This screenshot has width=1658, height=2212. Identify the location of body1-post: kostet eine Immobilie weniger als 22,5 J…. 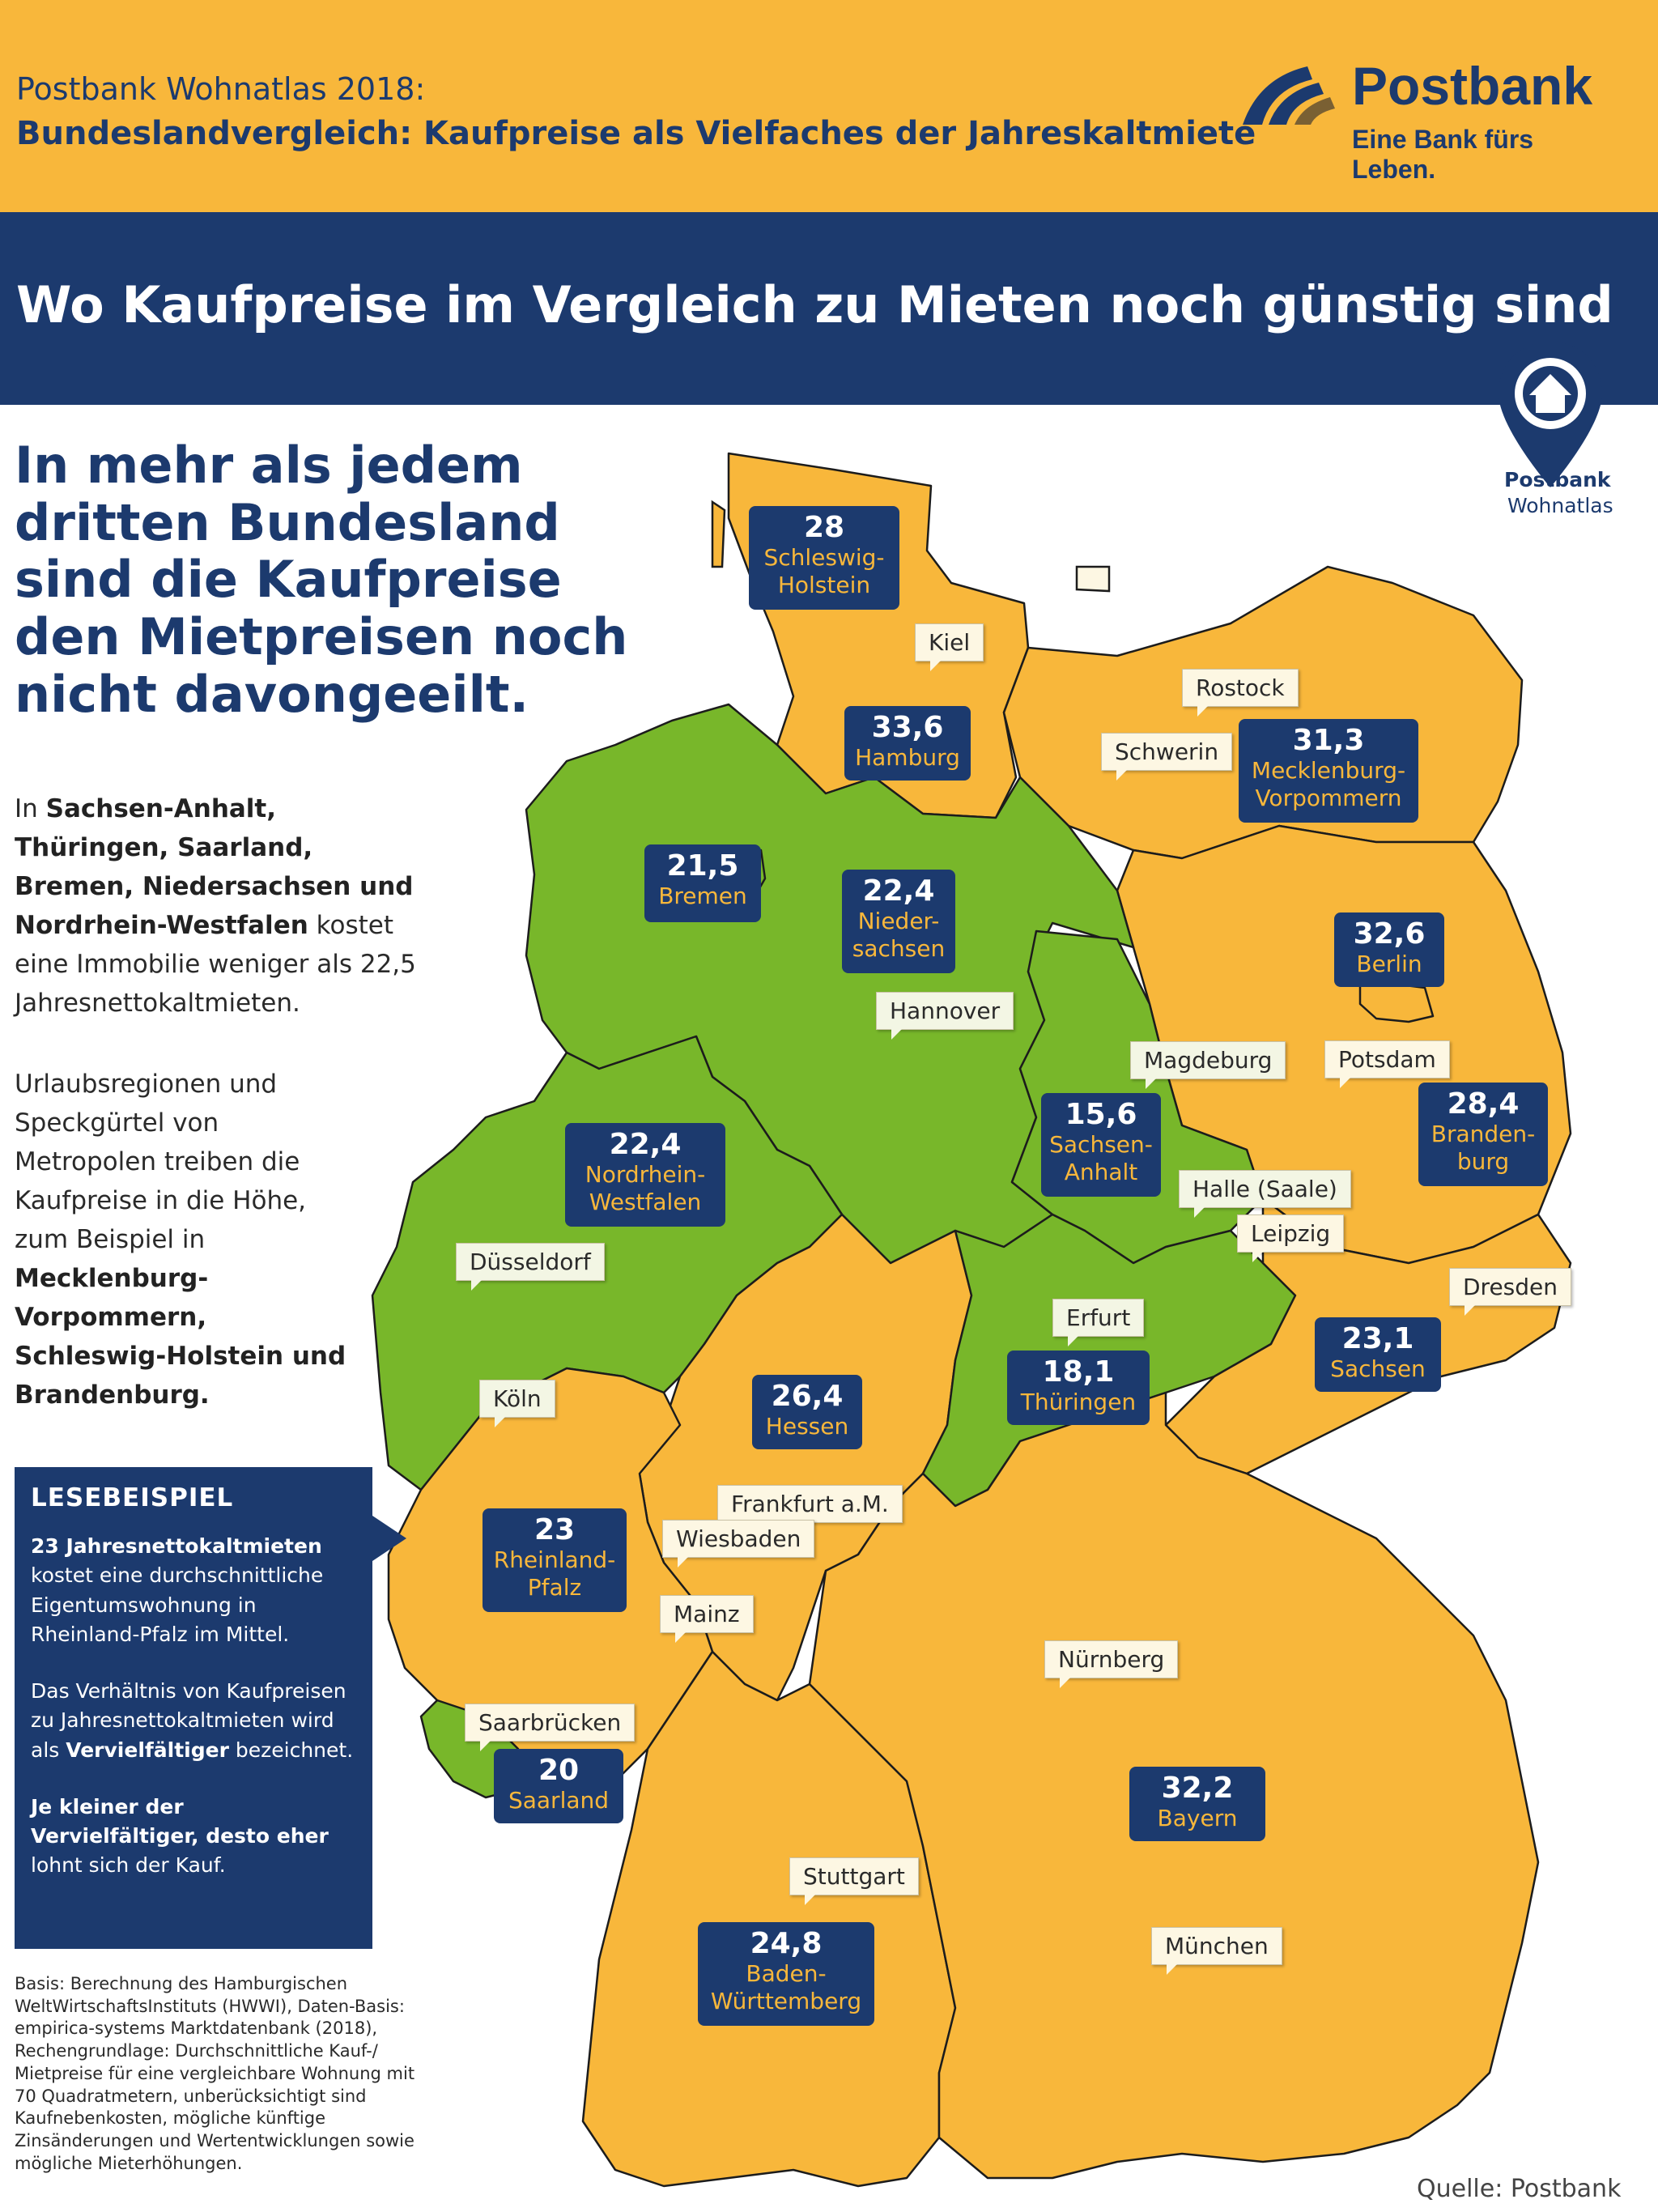
(215, 965).